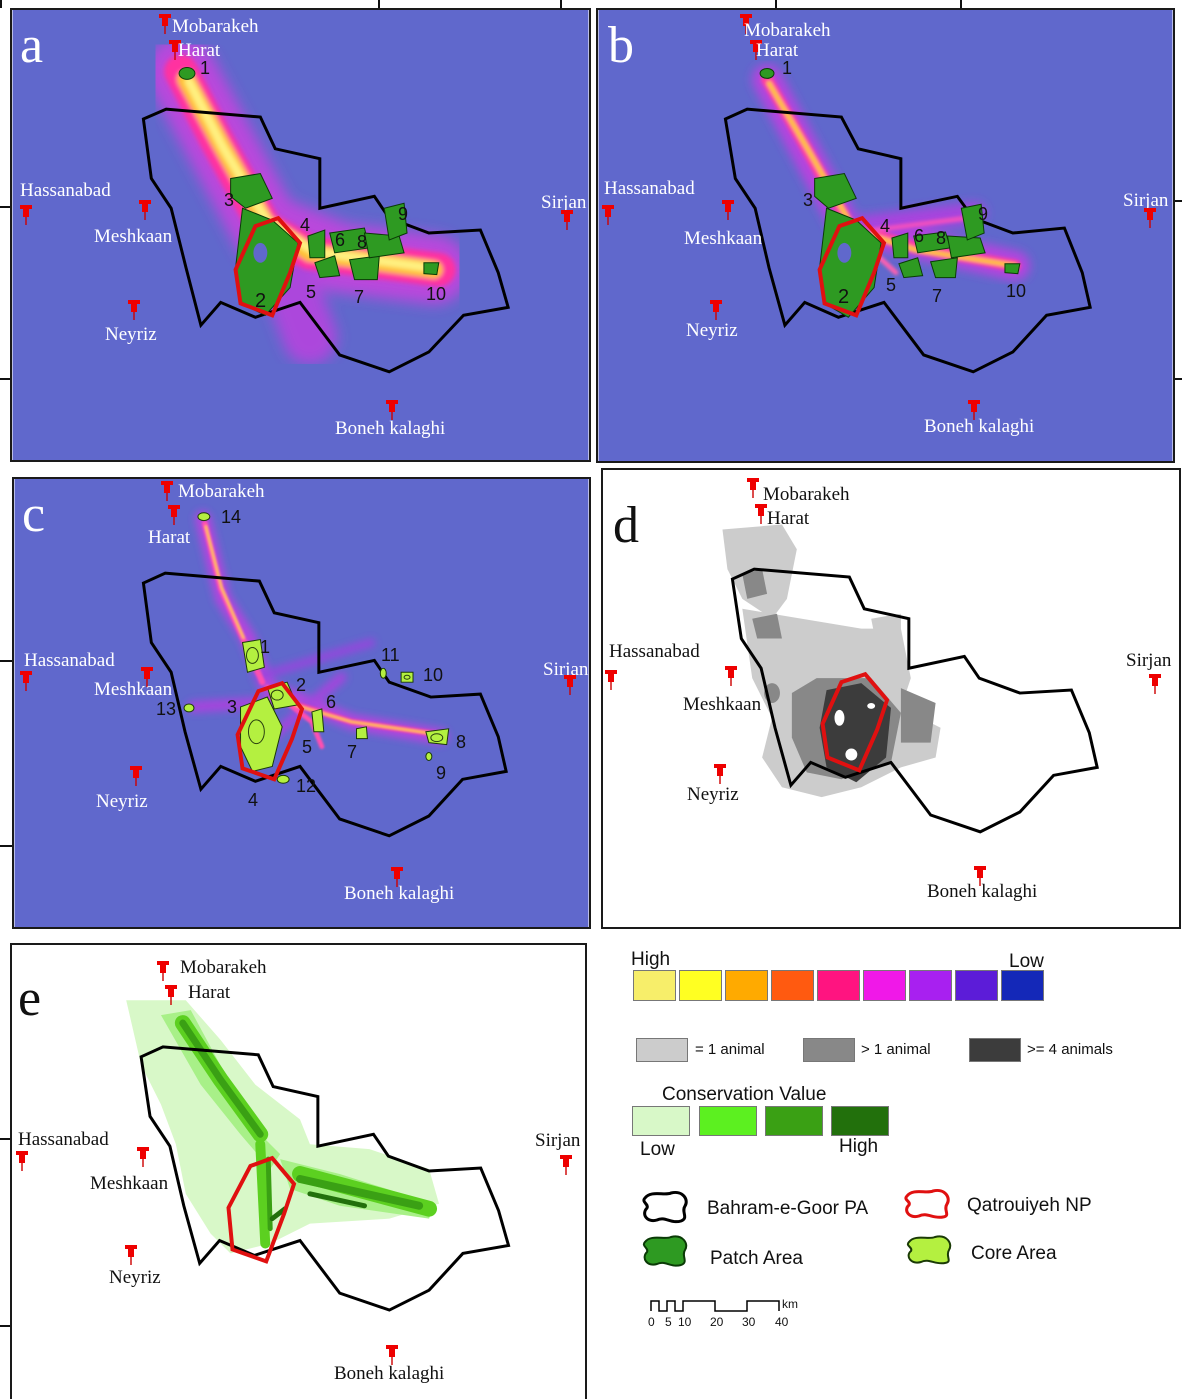 Image resolution: width=1182 pixels, height=1399 pixels. I want to click on core-number-6: 6, so click(331, 702).